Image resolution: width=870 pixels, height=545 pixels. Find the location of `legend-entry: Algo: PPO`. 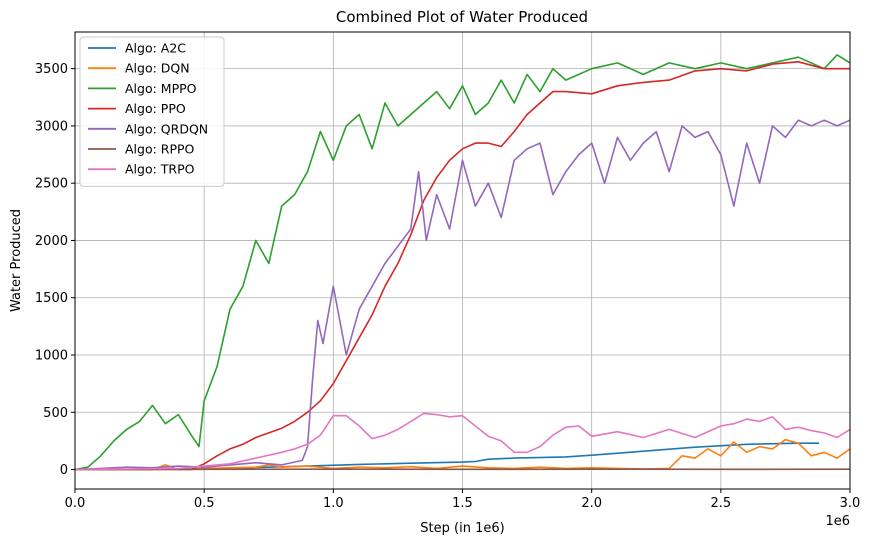

legend-entry: Algo: PPO is located at coordinates (155, 108).